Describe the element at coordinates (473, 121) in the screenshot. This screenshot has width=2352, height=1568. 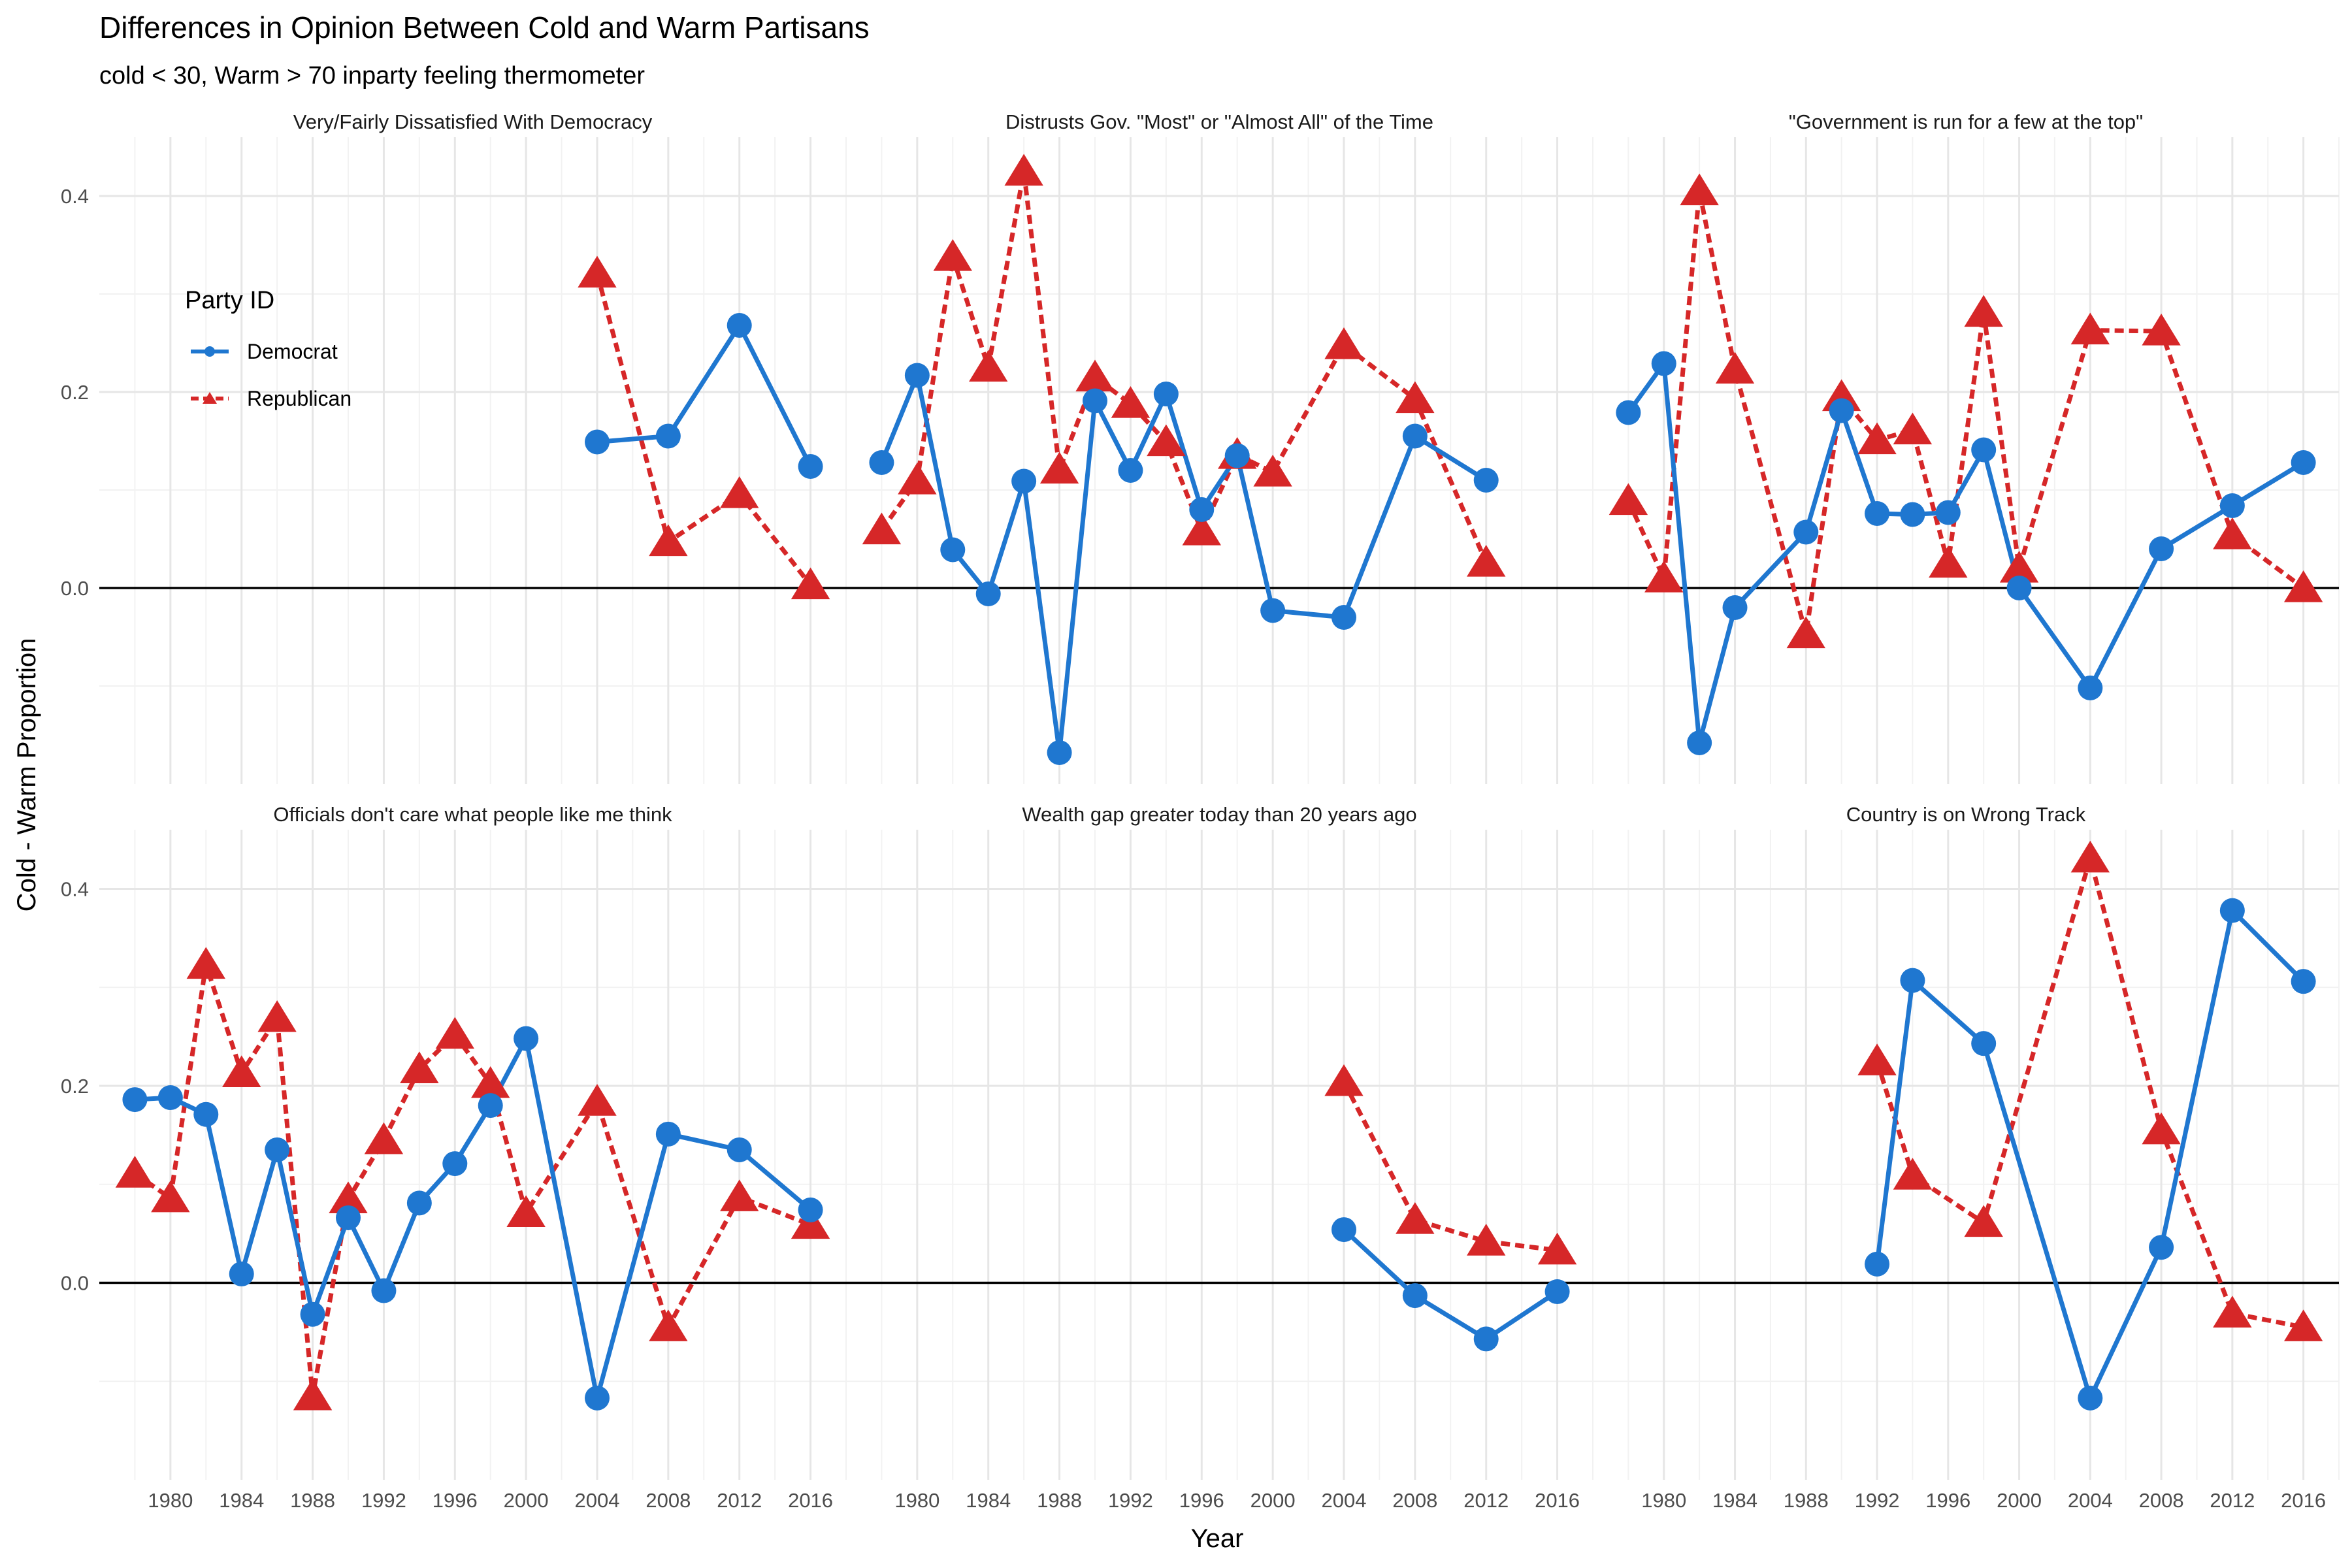
I see `panel-title: Very/Fairly Dissatisfied With Democracy` at that location.